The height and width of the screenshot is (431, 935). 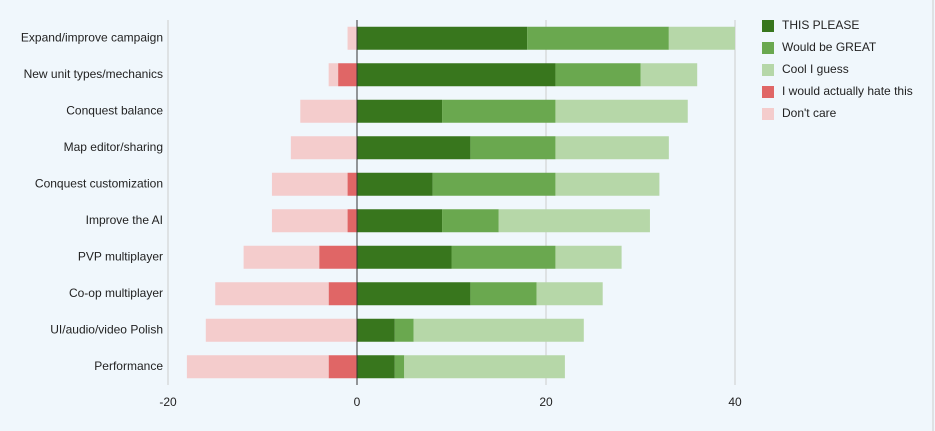 I want to click on y-tick-label: Performance, so click(x=128, y=366).